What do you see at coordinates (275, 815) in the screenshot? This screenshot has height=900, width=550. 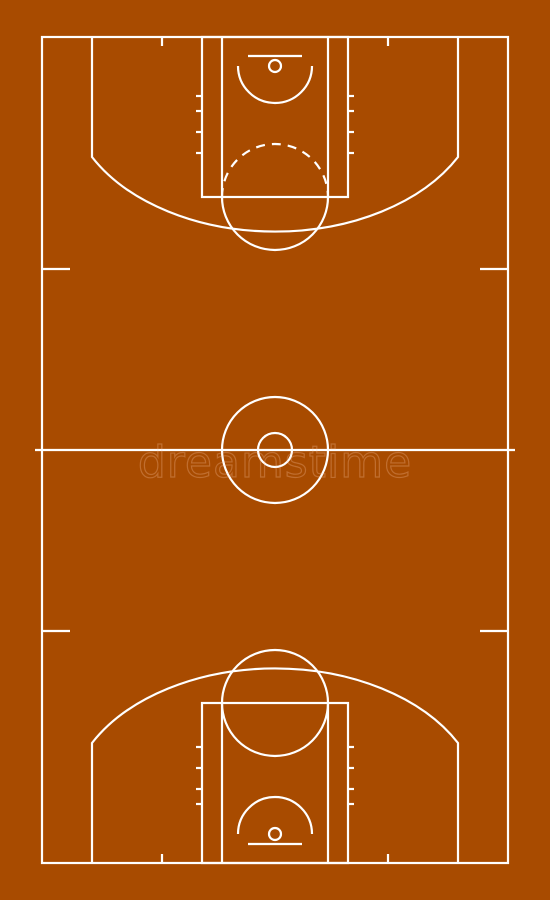 I see `bottom-restricted-arc` at bounding box center [275, 815].